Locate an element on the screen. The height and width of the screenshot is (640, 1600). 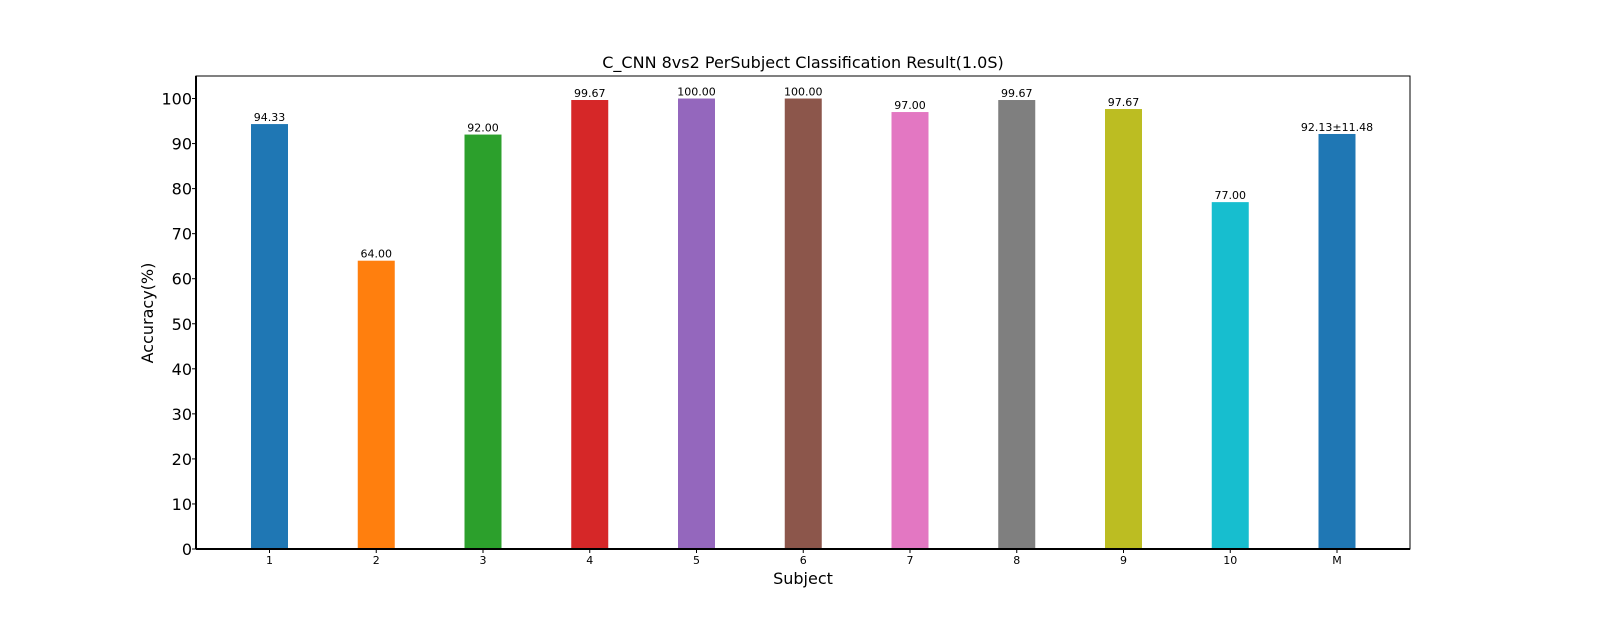
data-label-9: 97.67 is located at coordinates (1124, 102).